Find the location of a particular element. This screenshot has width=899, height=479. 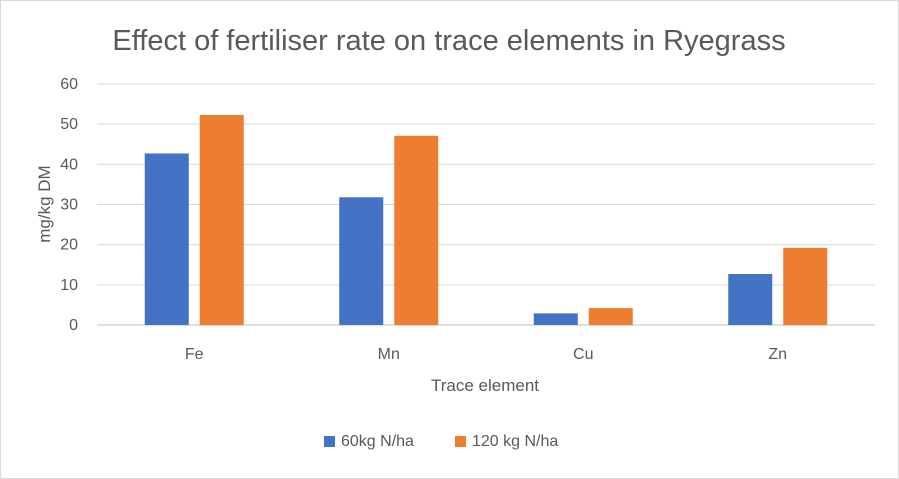

x-tick-label: Fe is located at coordinates (194, 354).